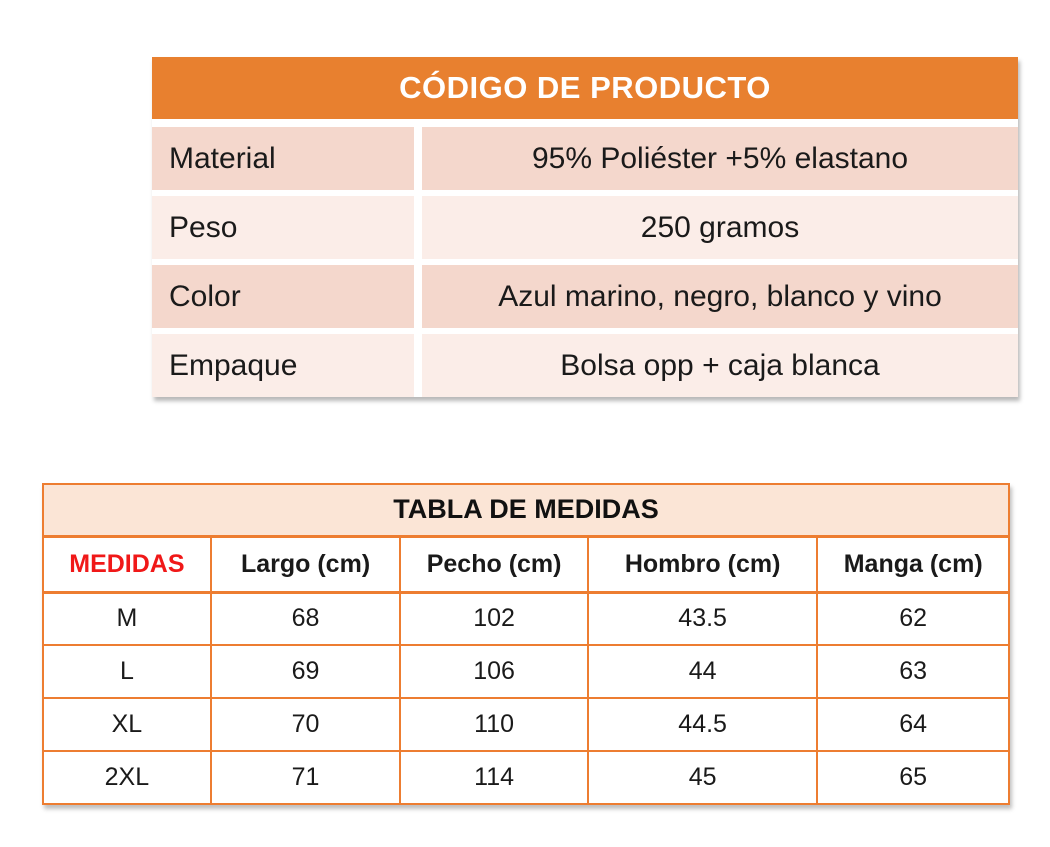  Describe the element at coordinates (913, 618) in the screenshot. I see `manga-cell: 62` at that location.